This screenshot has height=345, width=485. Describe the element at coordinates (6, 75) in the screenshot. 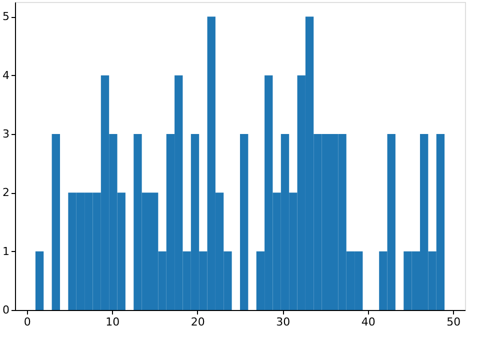

I see `y-tick-label: 4` at that location.